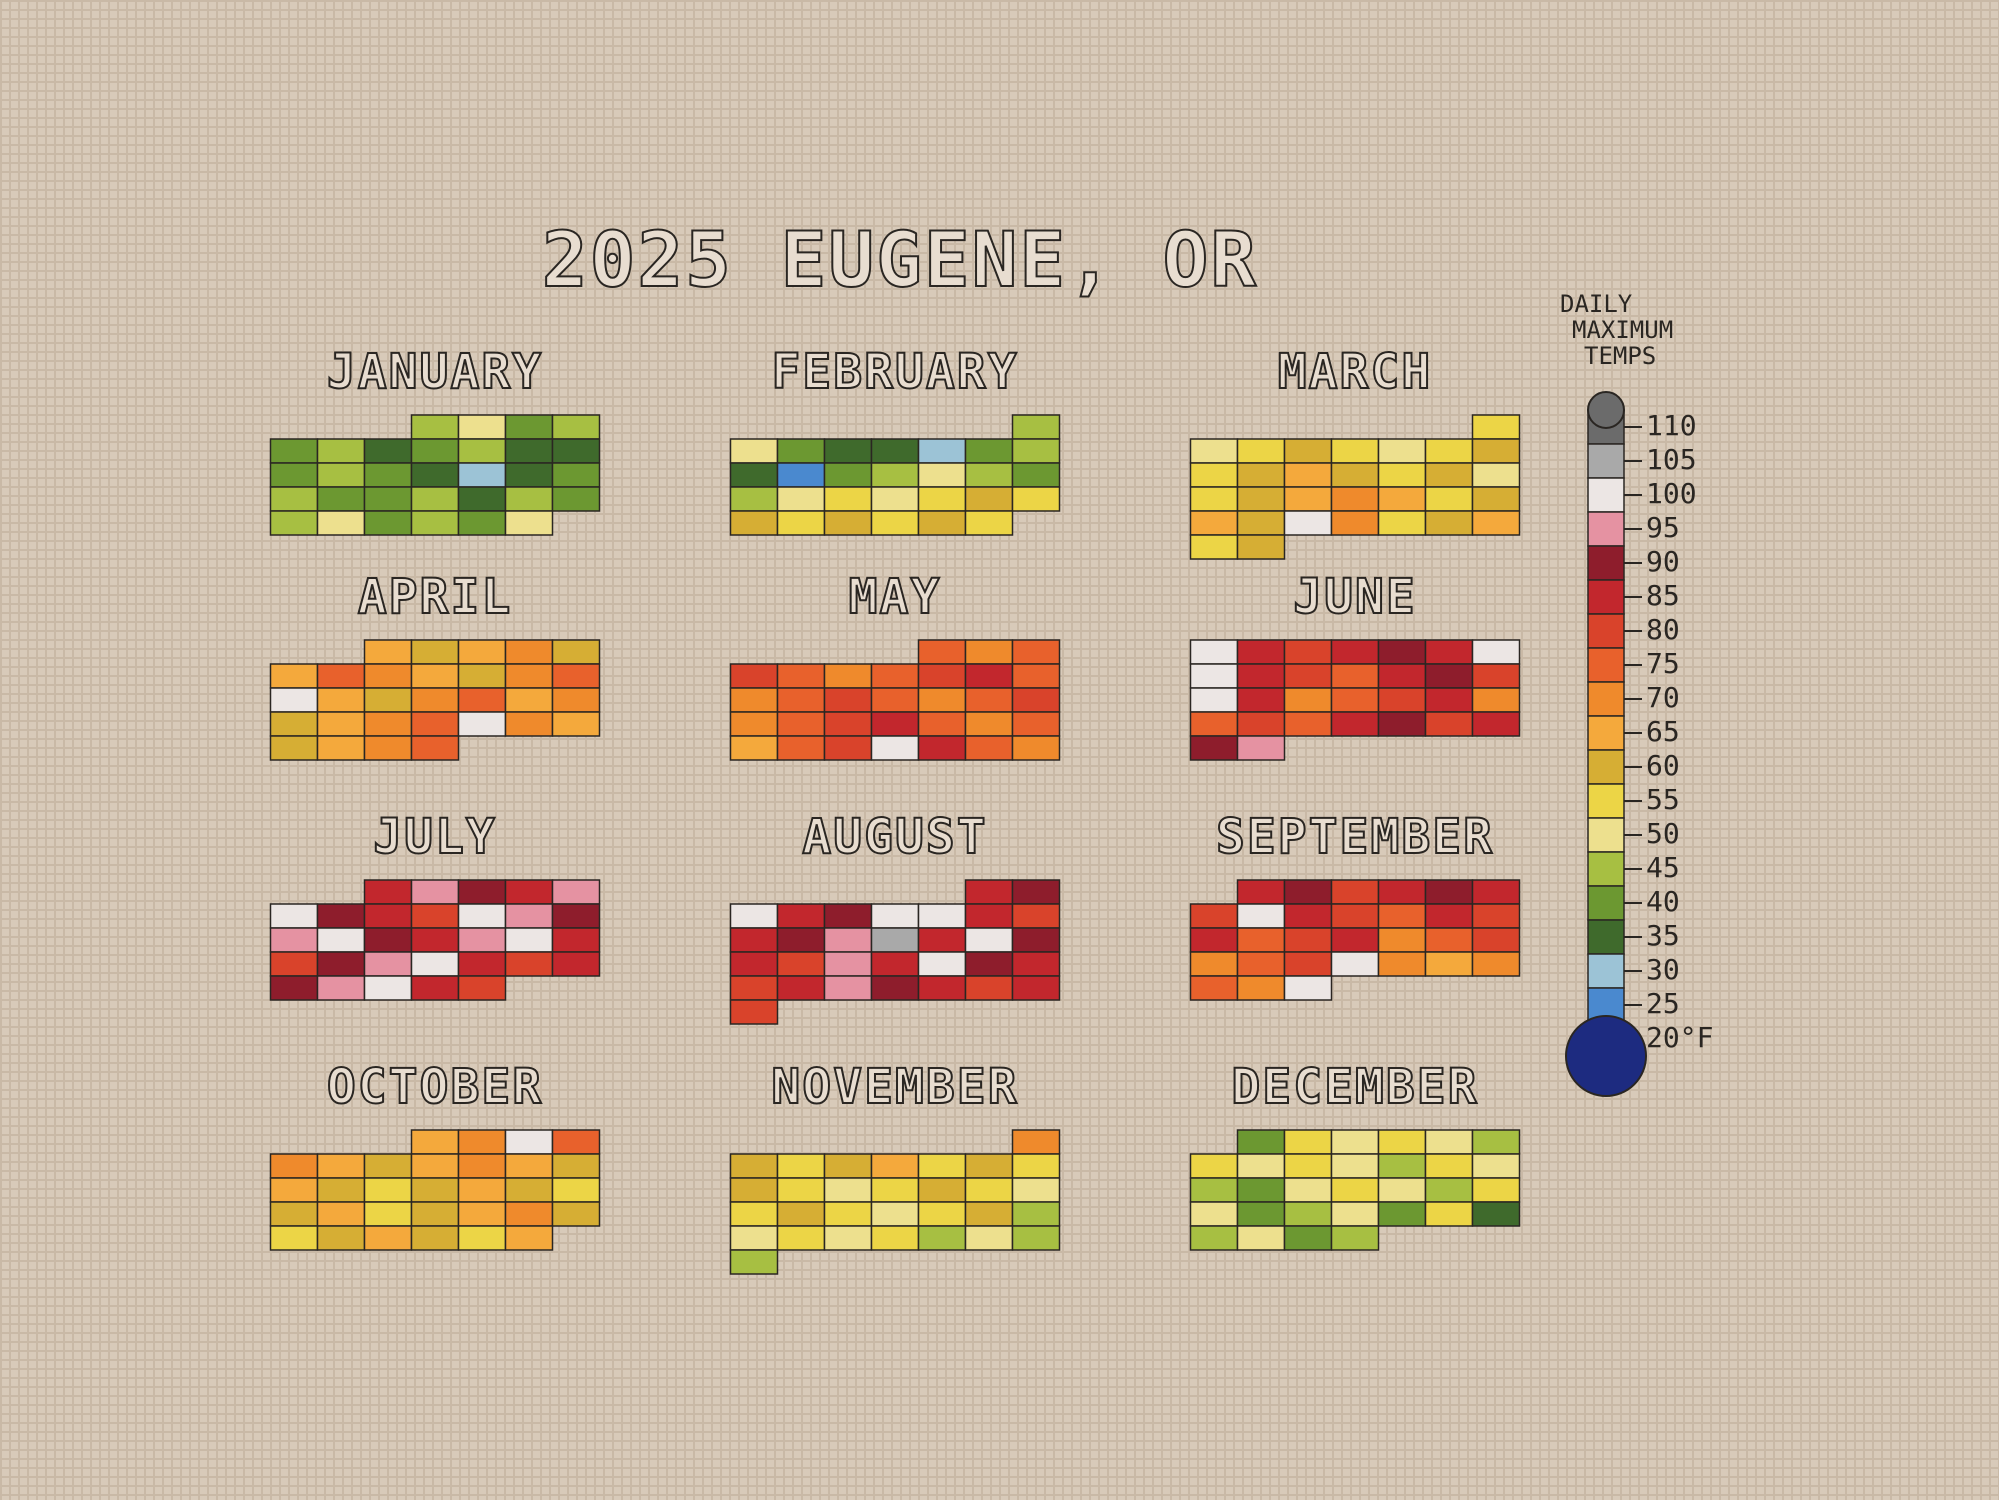  I want to click on legend-title: TEMPS, so click(1620, 356).